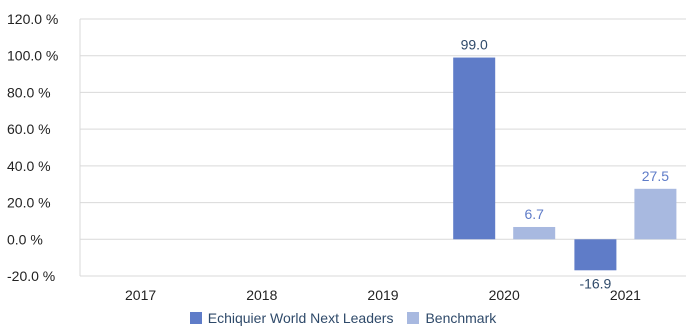 This screenshot has width=686, height=327. I want to click on legend-label-series-2: Benchmark, so click(461, 318).